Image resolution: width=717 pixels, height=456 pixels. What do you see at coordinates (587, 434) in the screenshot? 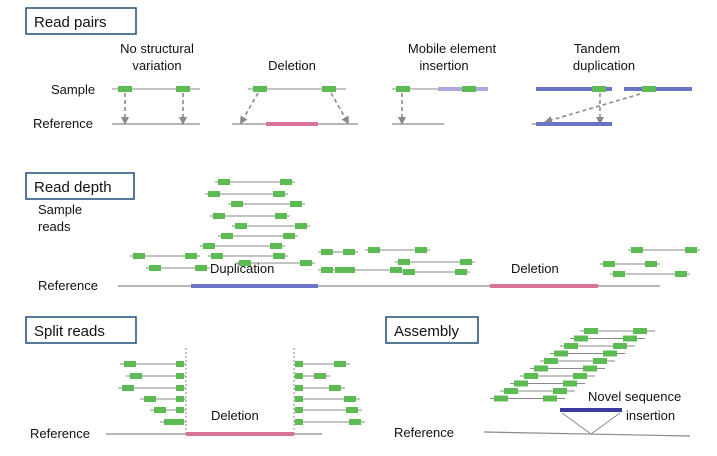
I see `assembly-reference-line` at bounding box center [587, 434].